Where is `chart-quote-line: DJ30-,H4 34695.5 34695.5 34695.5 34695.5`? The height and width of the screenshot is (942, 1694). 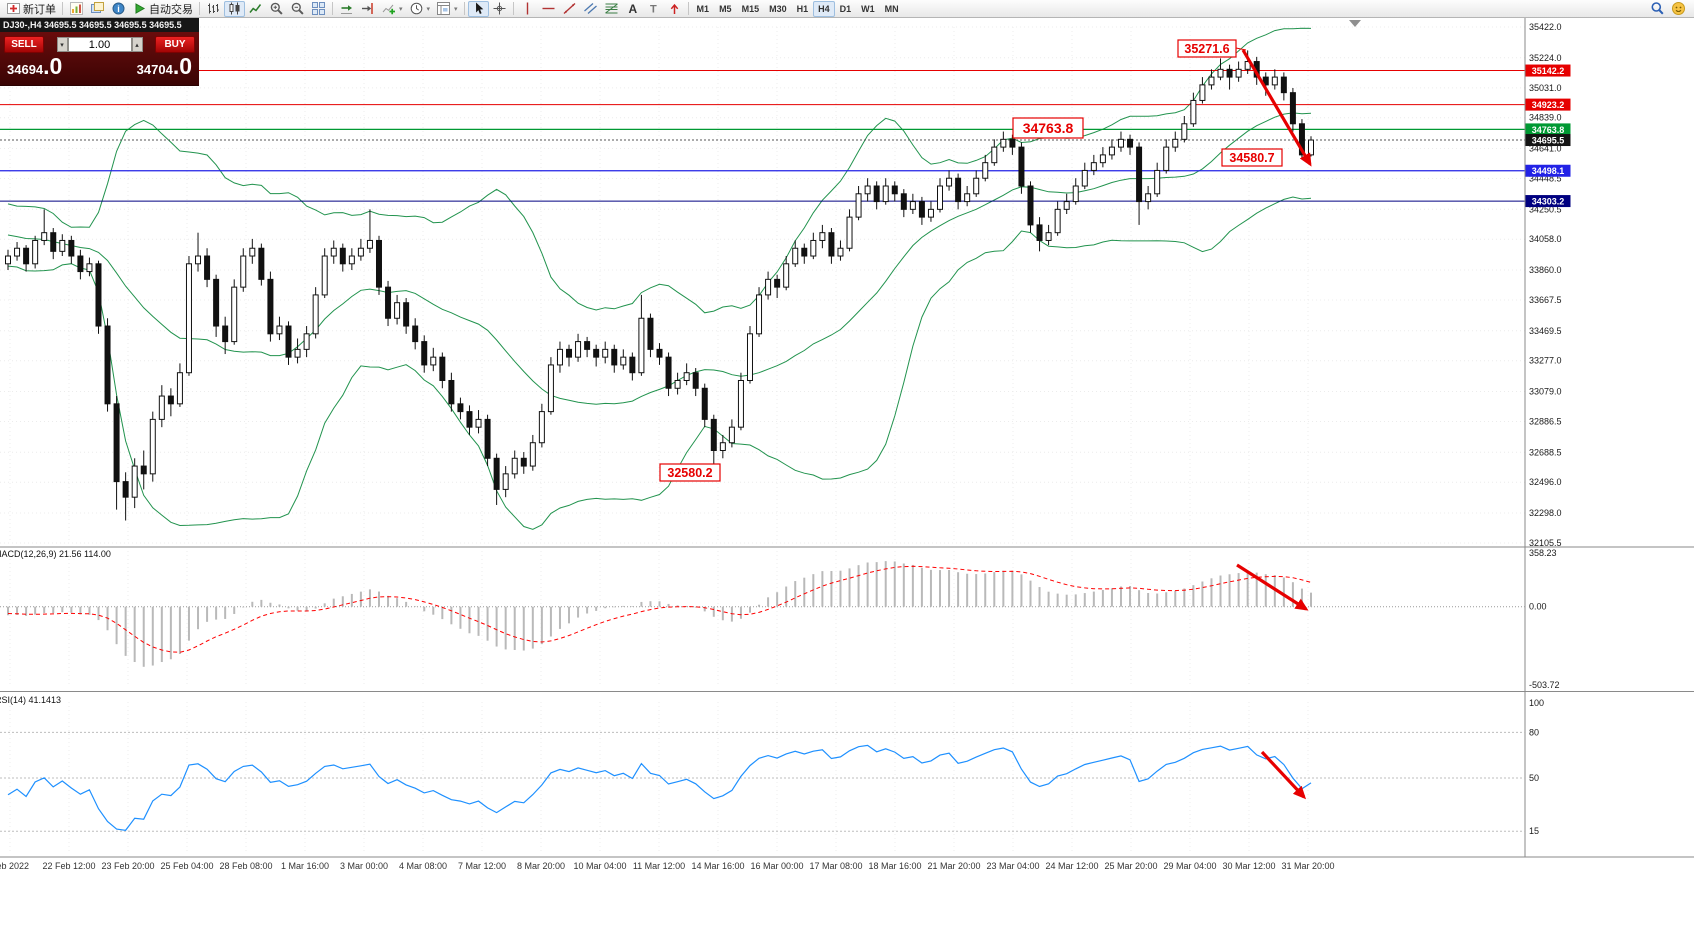 chart-quote-line: DJ30-,H4 34695.5 34695.5 34695.5 34695.5 is located at coordinates (99, 25).